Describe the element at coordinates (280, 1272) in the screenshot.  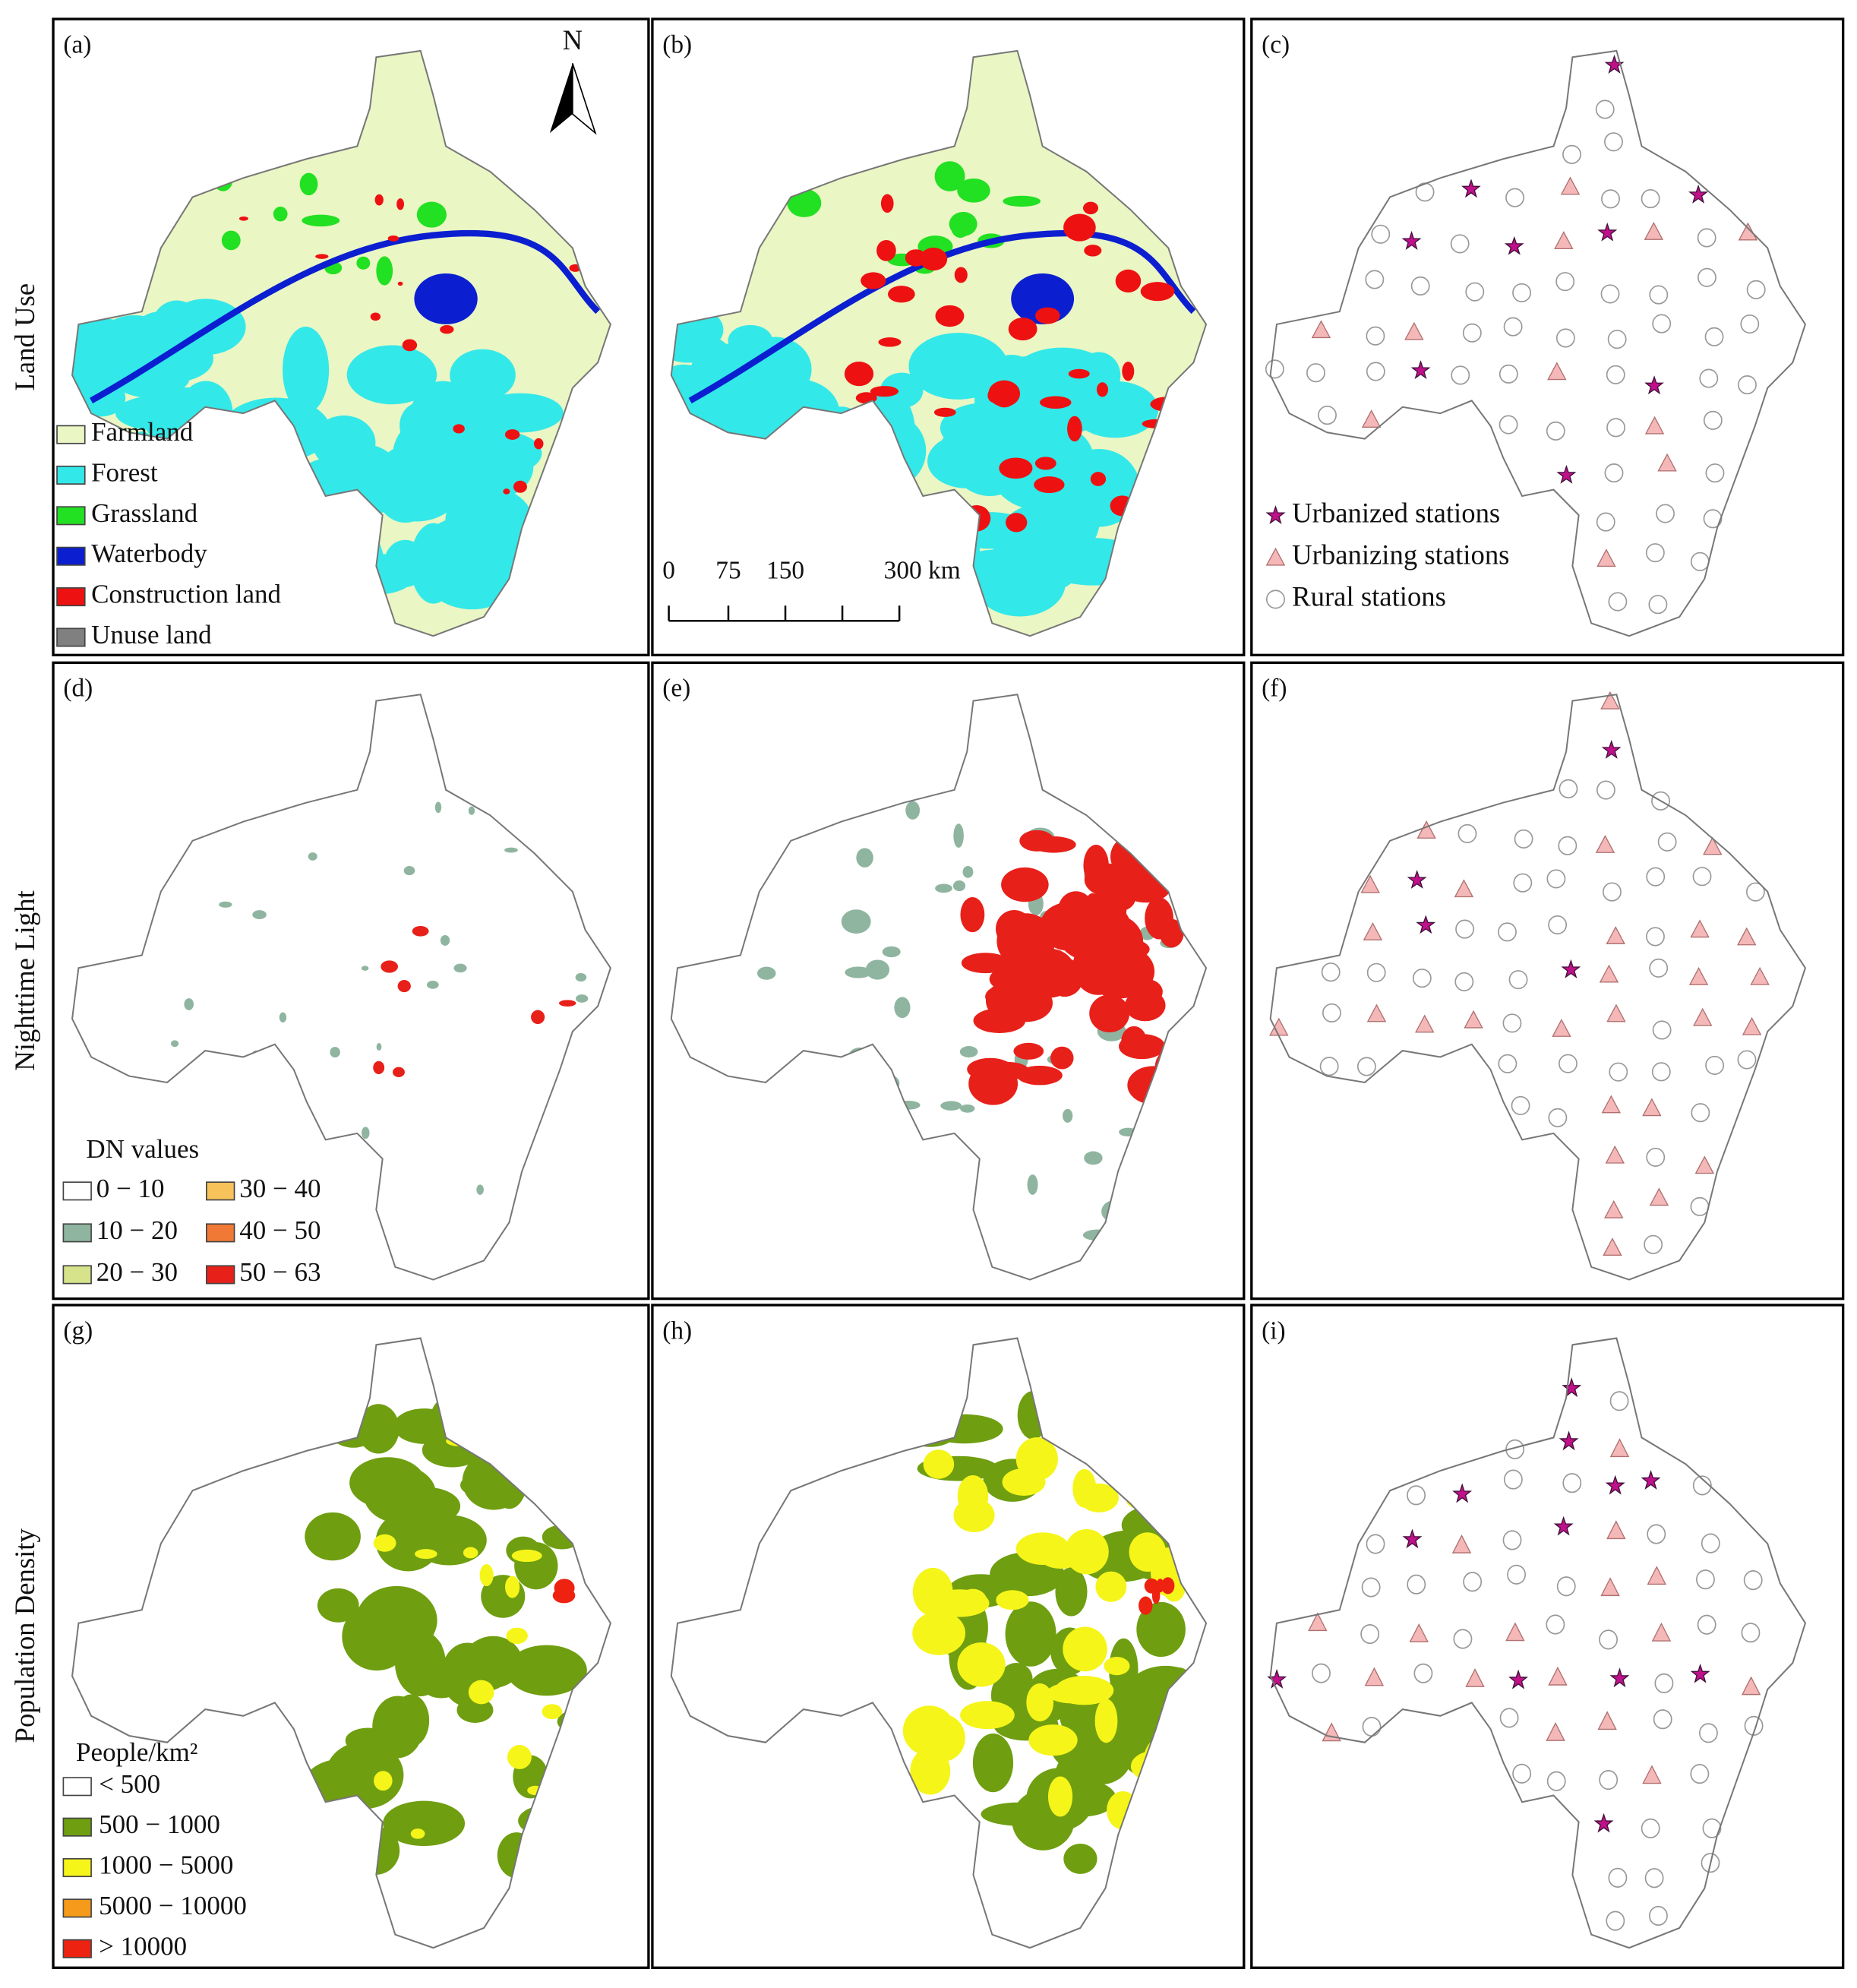
I see `legend-label: 50 − 63` at that location.